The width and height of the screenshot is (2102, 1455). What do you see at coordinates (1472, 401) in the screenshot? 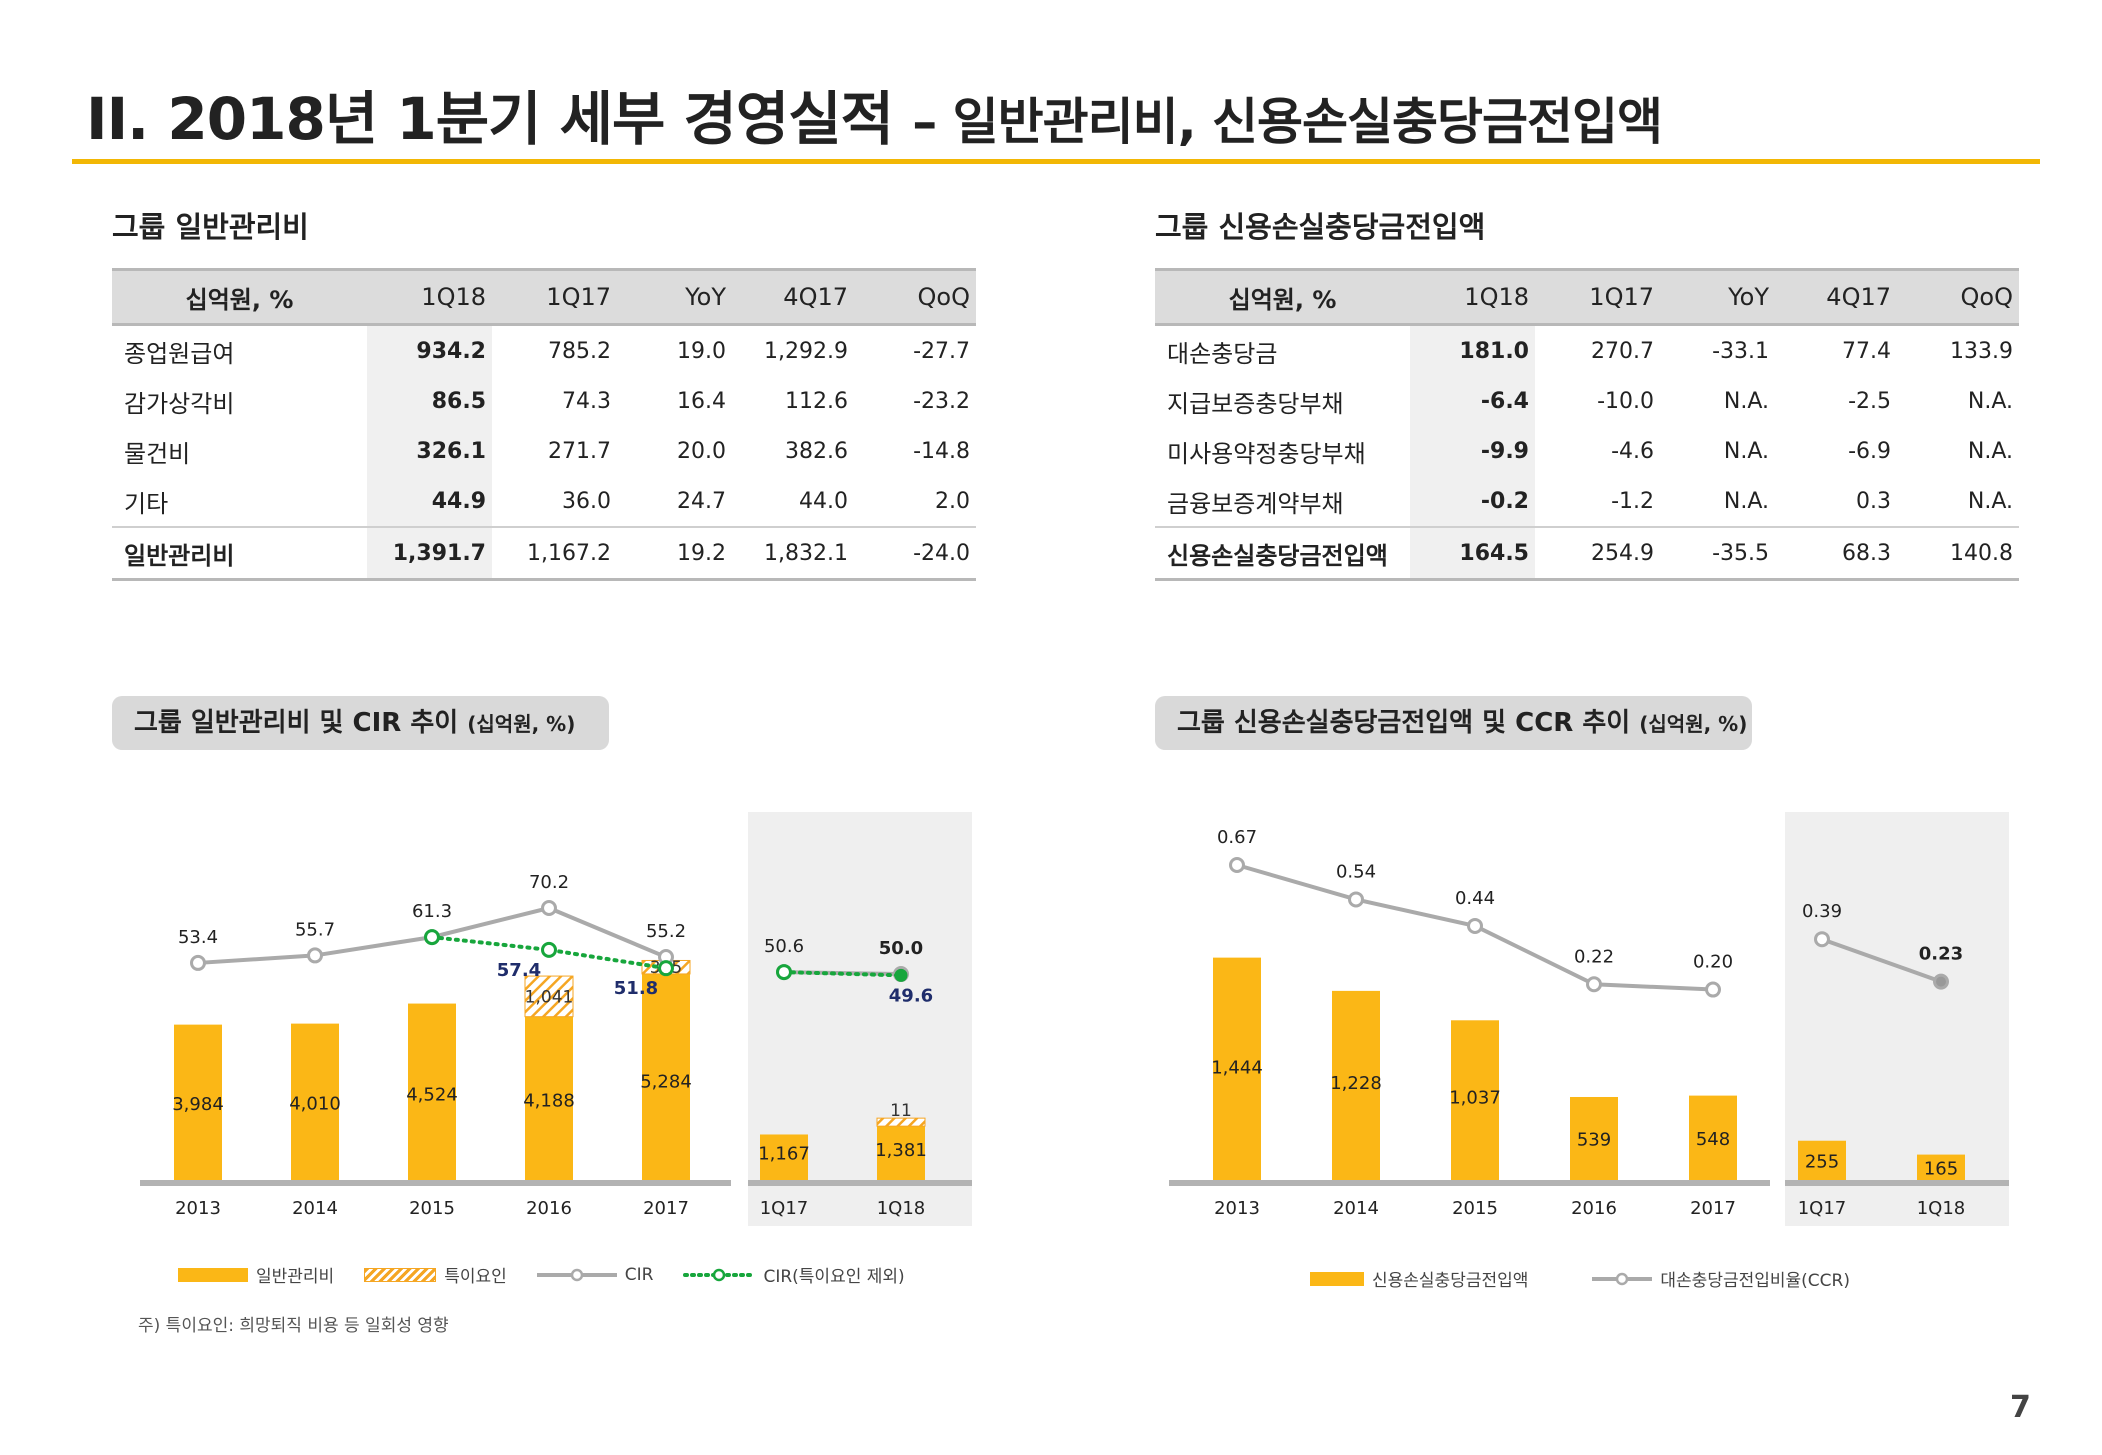
I see `table-cell: -6.4` at bounding box center [1472, 401].